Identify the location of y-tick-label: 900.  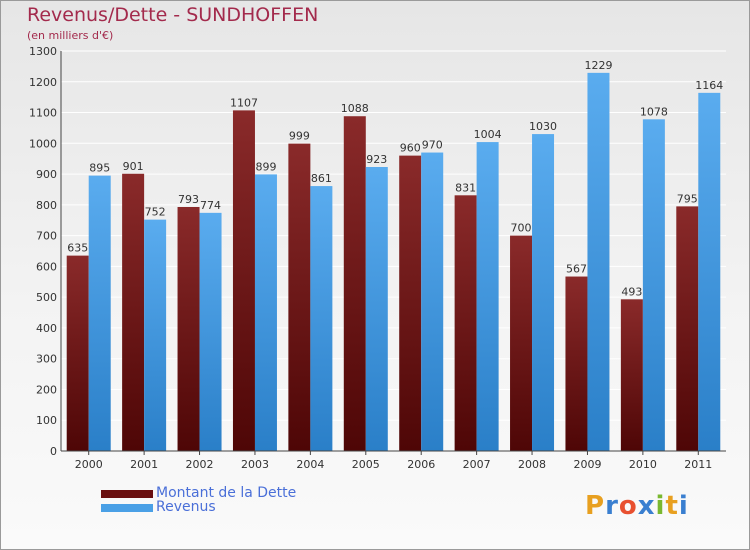
(46, 174).